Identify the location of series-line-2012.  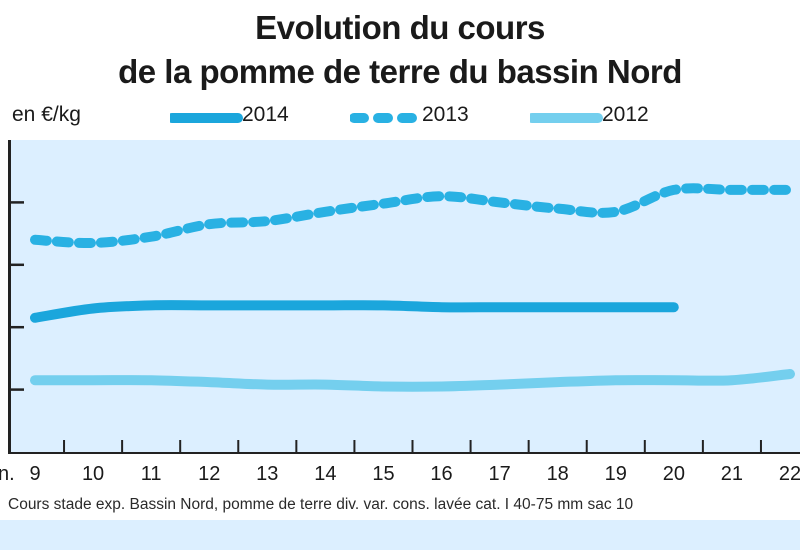
(412, 380).